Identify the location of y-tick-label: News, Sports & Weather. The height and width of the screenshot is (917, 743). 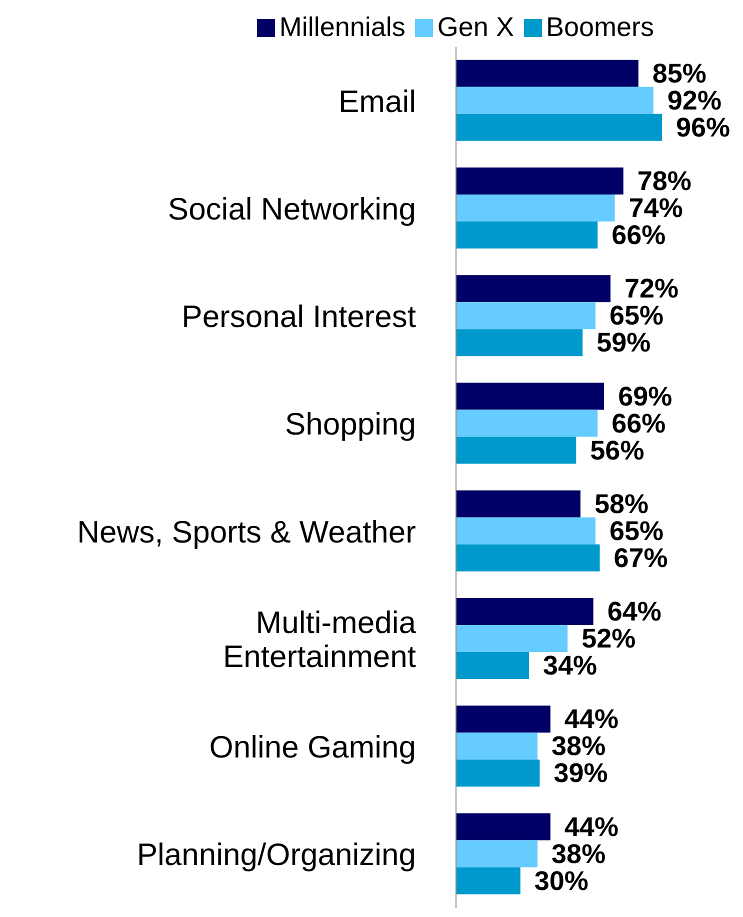
(246, 531).